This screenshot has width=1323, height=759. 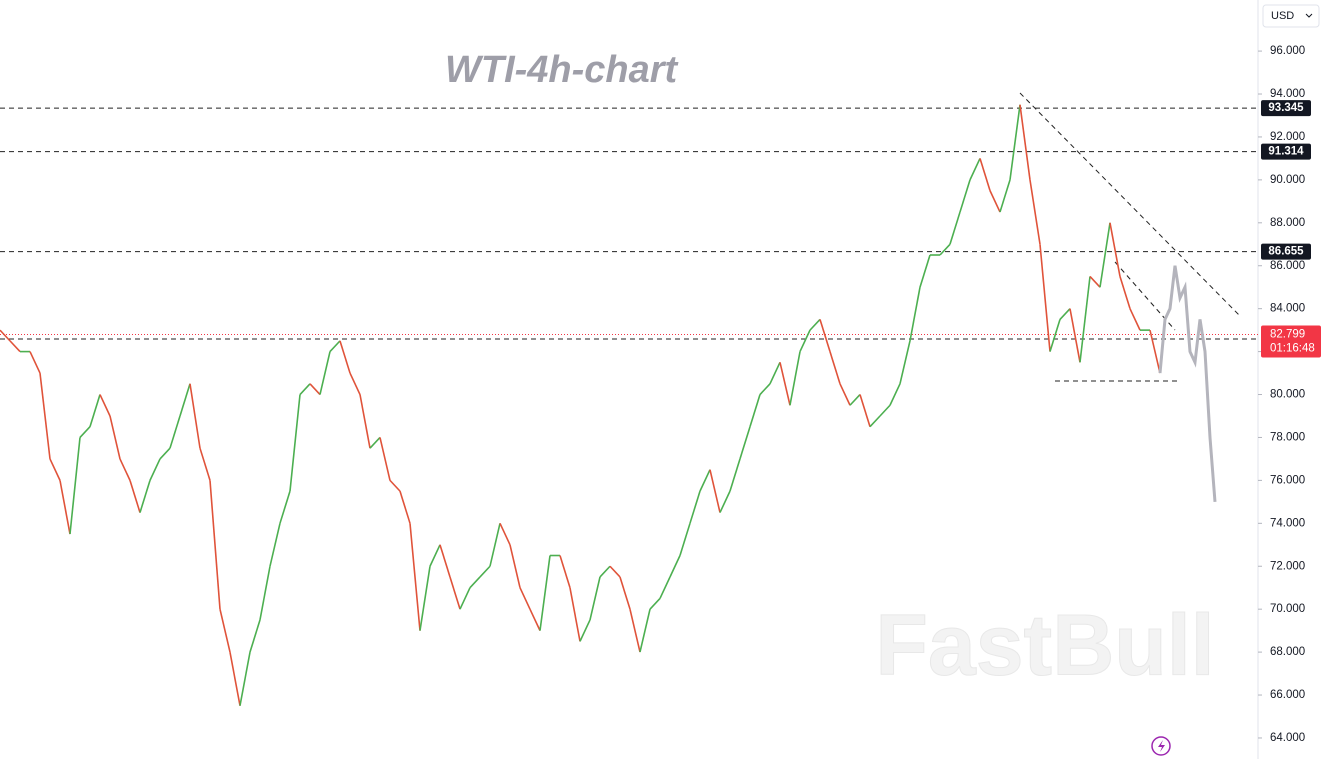 What do you see at coordinates (1287, 566) in the screenshot?
I see `y-tick-label: 72.000` at bounding box center [1287, 566].